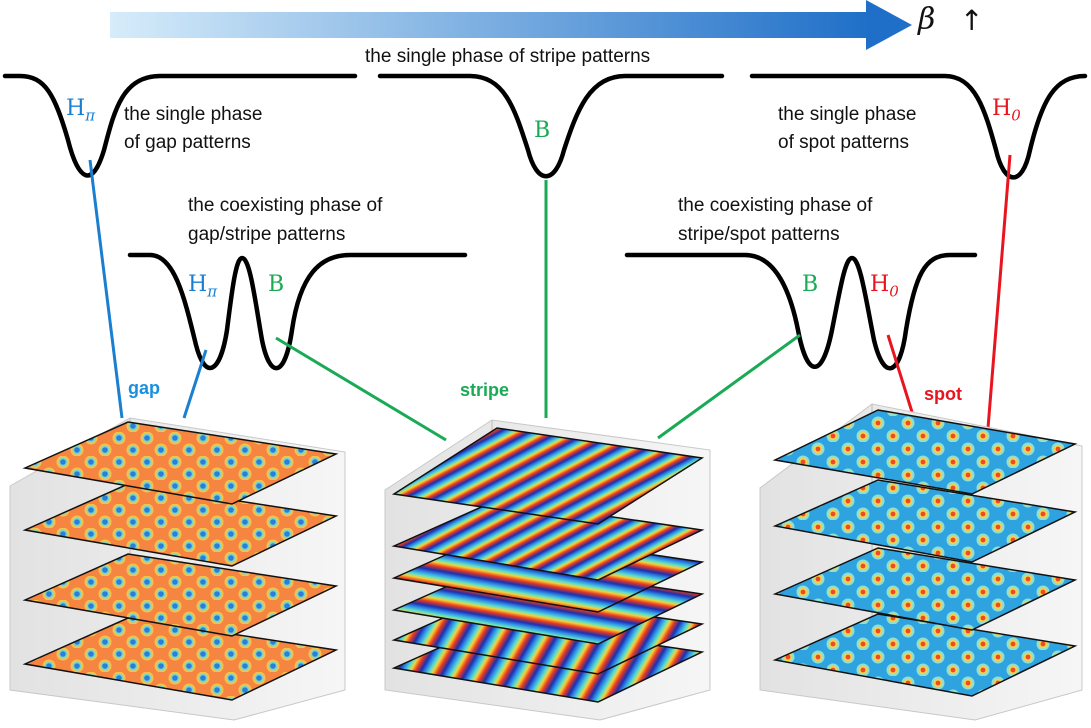 The image size is (1091, 728). Describe the element at coordinates (485, 390) in the screenshot. I see `stripe-tag: stripe` at that location.